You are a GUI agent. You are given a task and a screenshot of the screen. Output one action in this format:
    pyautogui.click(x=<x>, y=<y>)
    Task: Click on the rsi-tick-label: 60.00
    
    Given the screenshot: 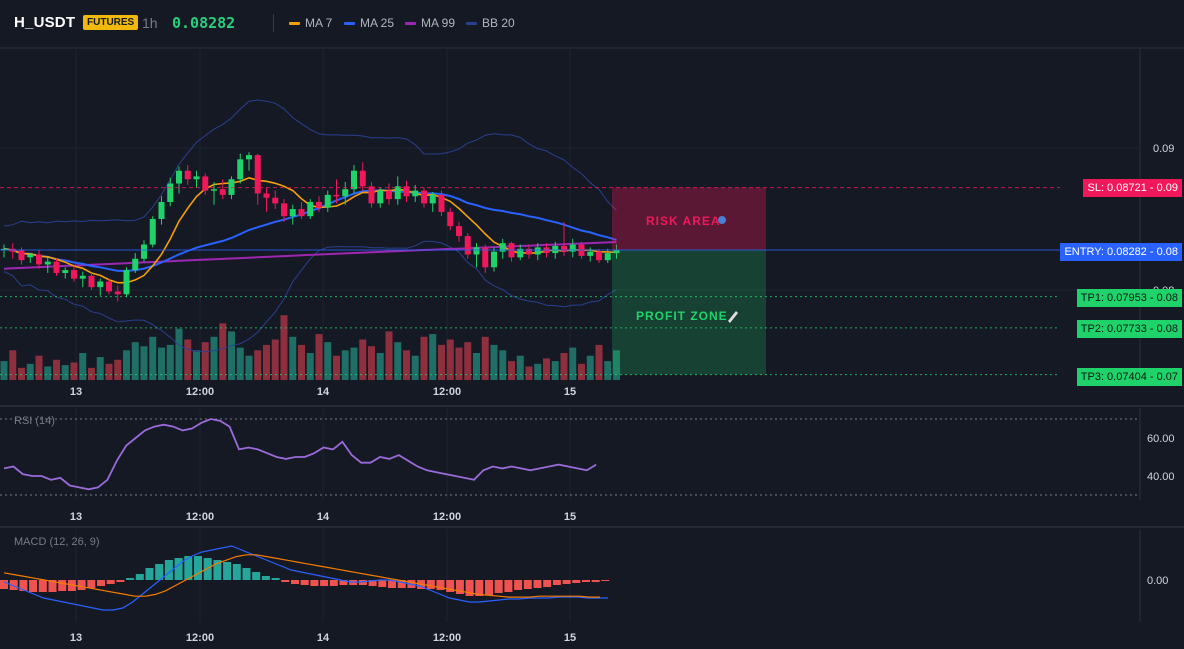 What is the action you would take?
    pyautogui.click(x=1161, y=439)
    